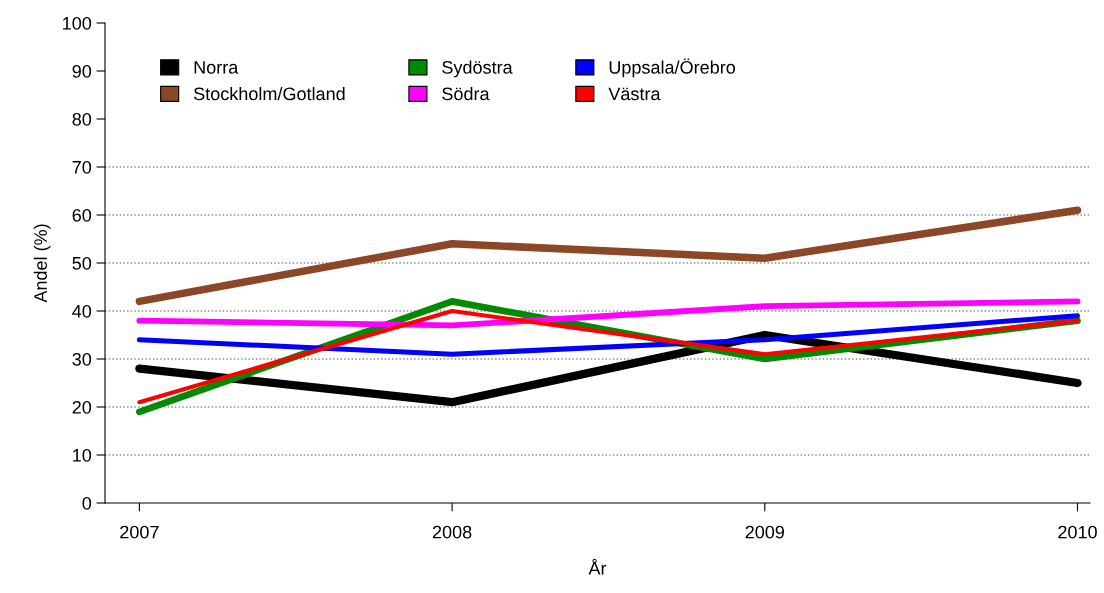  What do you see at coordinates (634, 94) in the screenshot?
I see `legend-label: Västra` at bounding box center [634, 94].